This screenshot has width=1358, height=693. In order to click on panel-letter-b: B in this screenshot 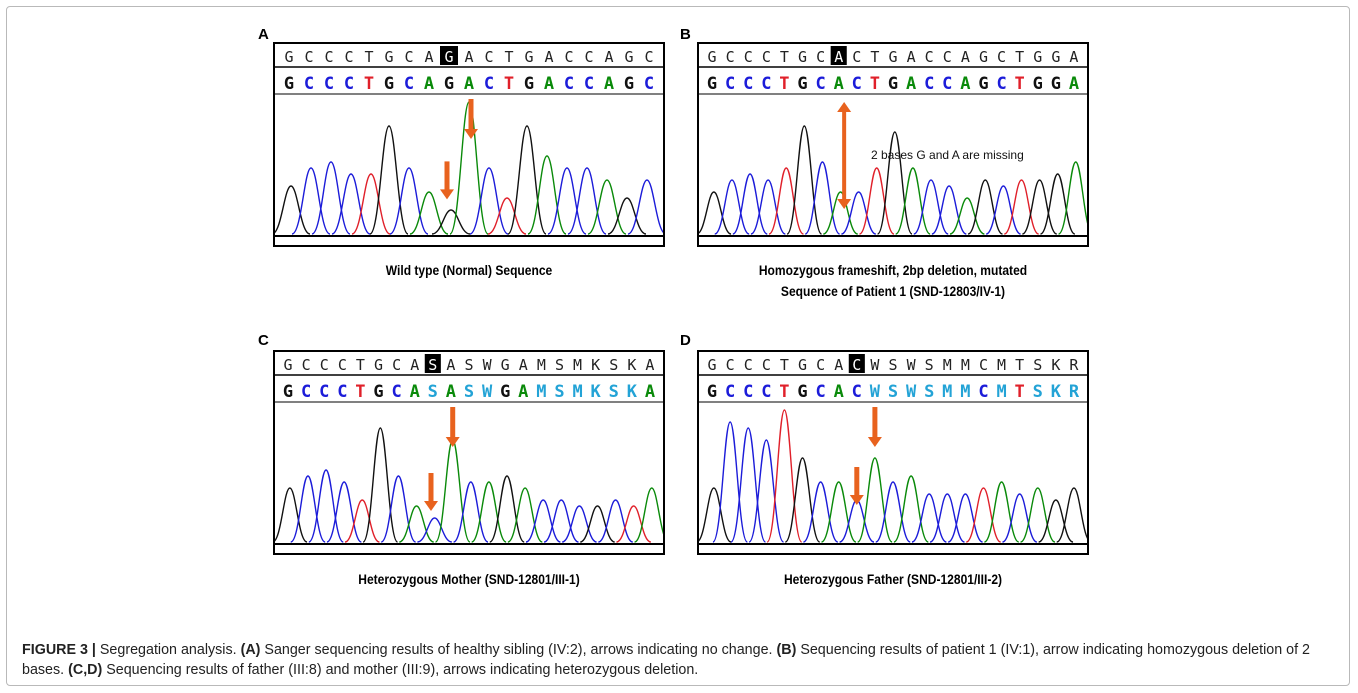, I will do `click(685, 34)`.